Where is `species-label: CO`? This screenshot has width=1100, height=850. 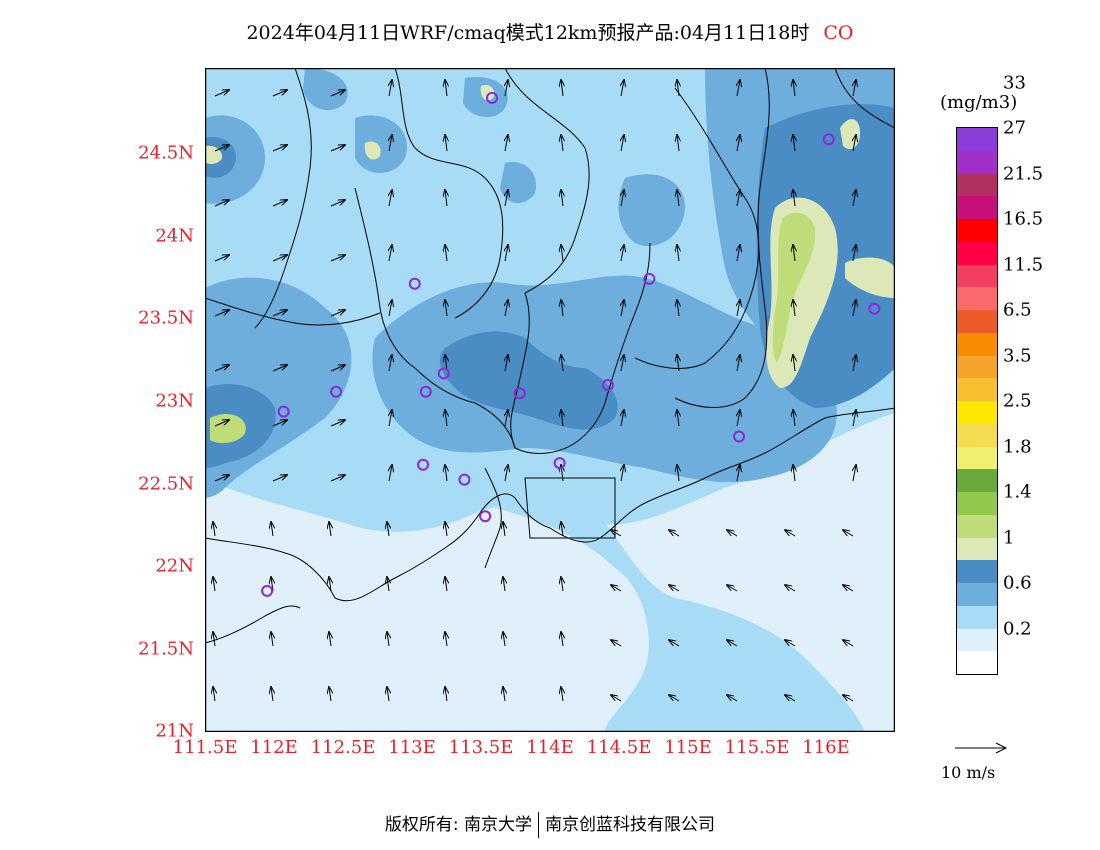 species-label: CO is located at coordinates (838, 33).